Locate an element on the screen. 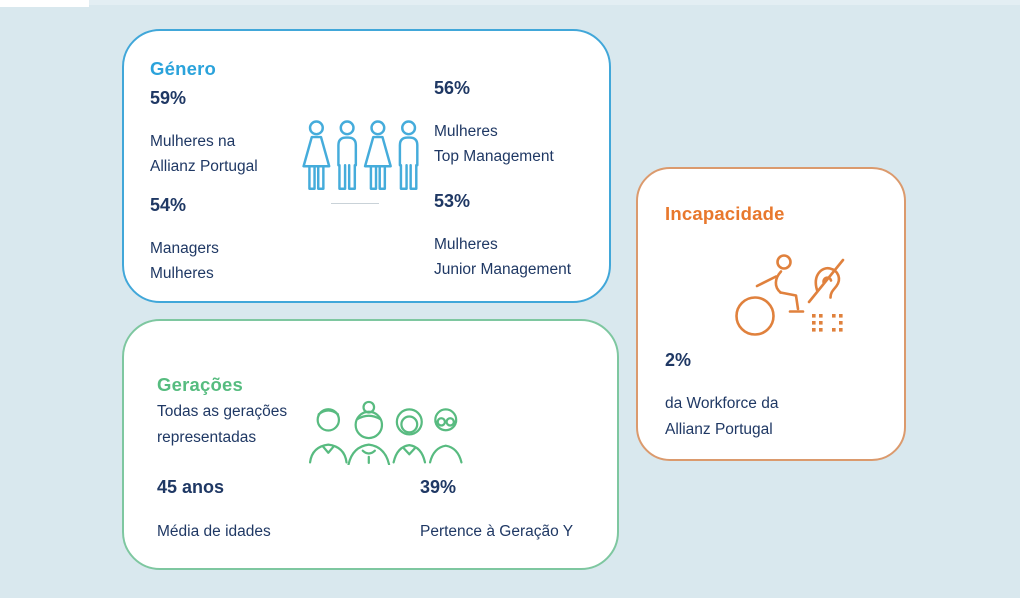 The height and width of the screenshot is (598, 1020). intro-line: Todas as gerações is located at coordinates (222, 411).